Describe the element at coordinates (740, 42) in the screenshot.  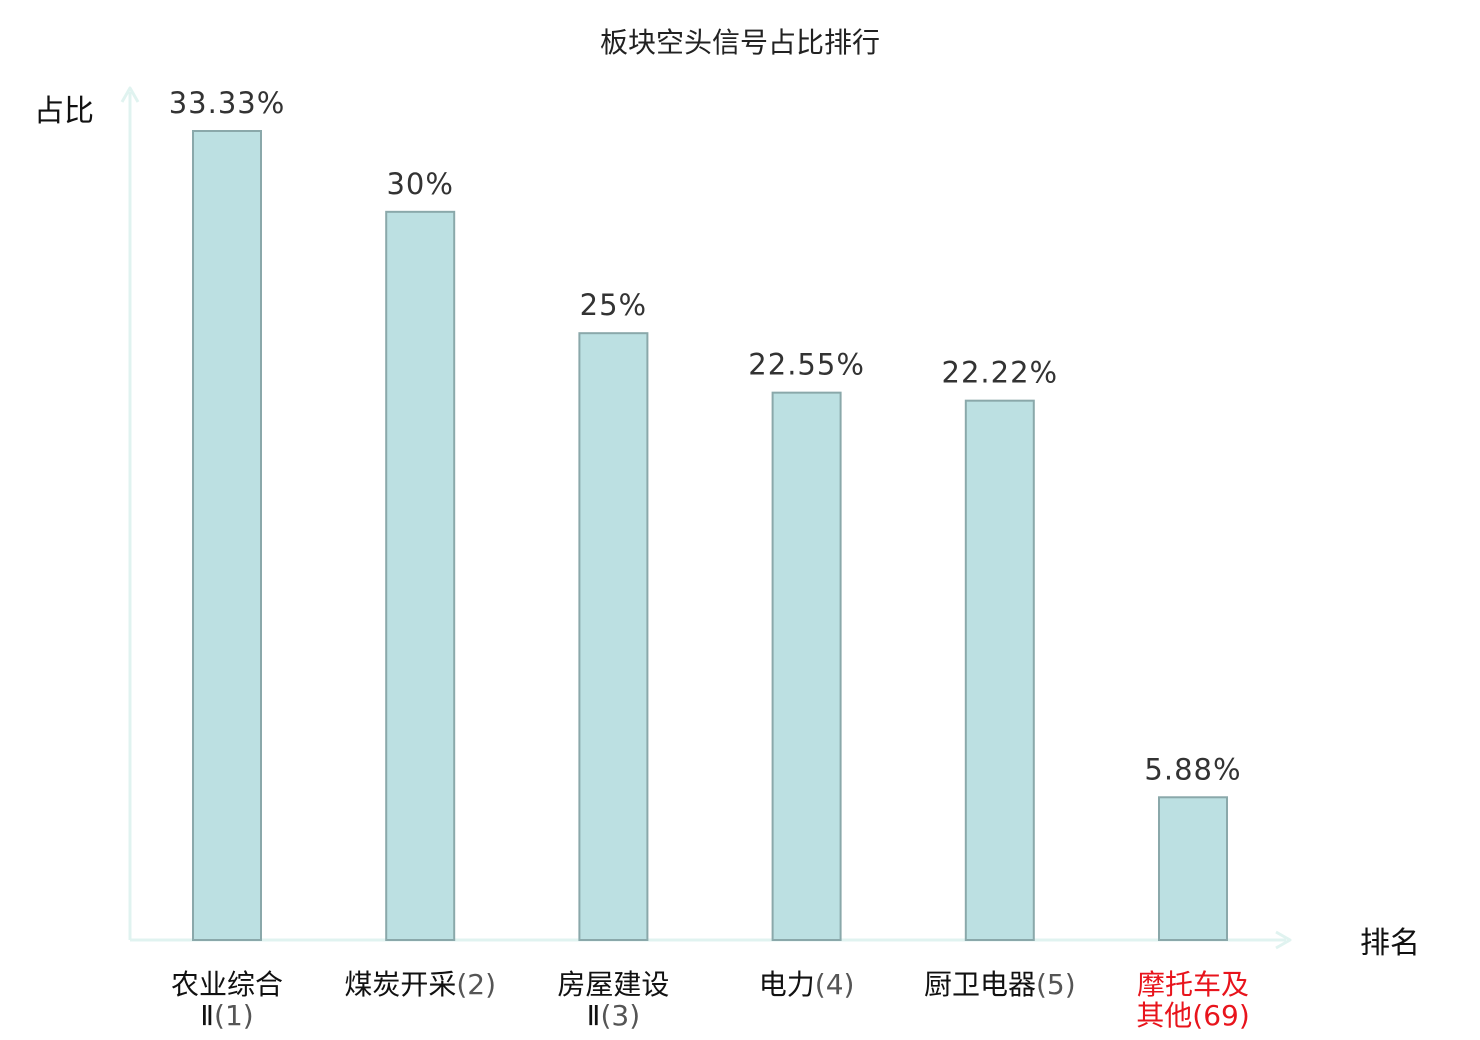
I see `chart-title: 板块空头信号占比排行` at that location.